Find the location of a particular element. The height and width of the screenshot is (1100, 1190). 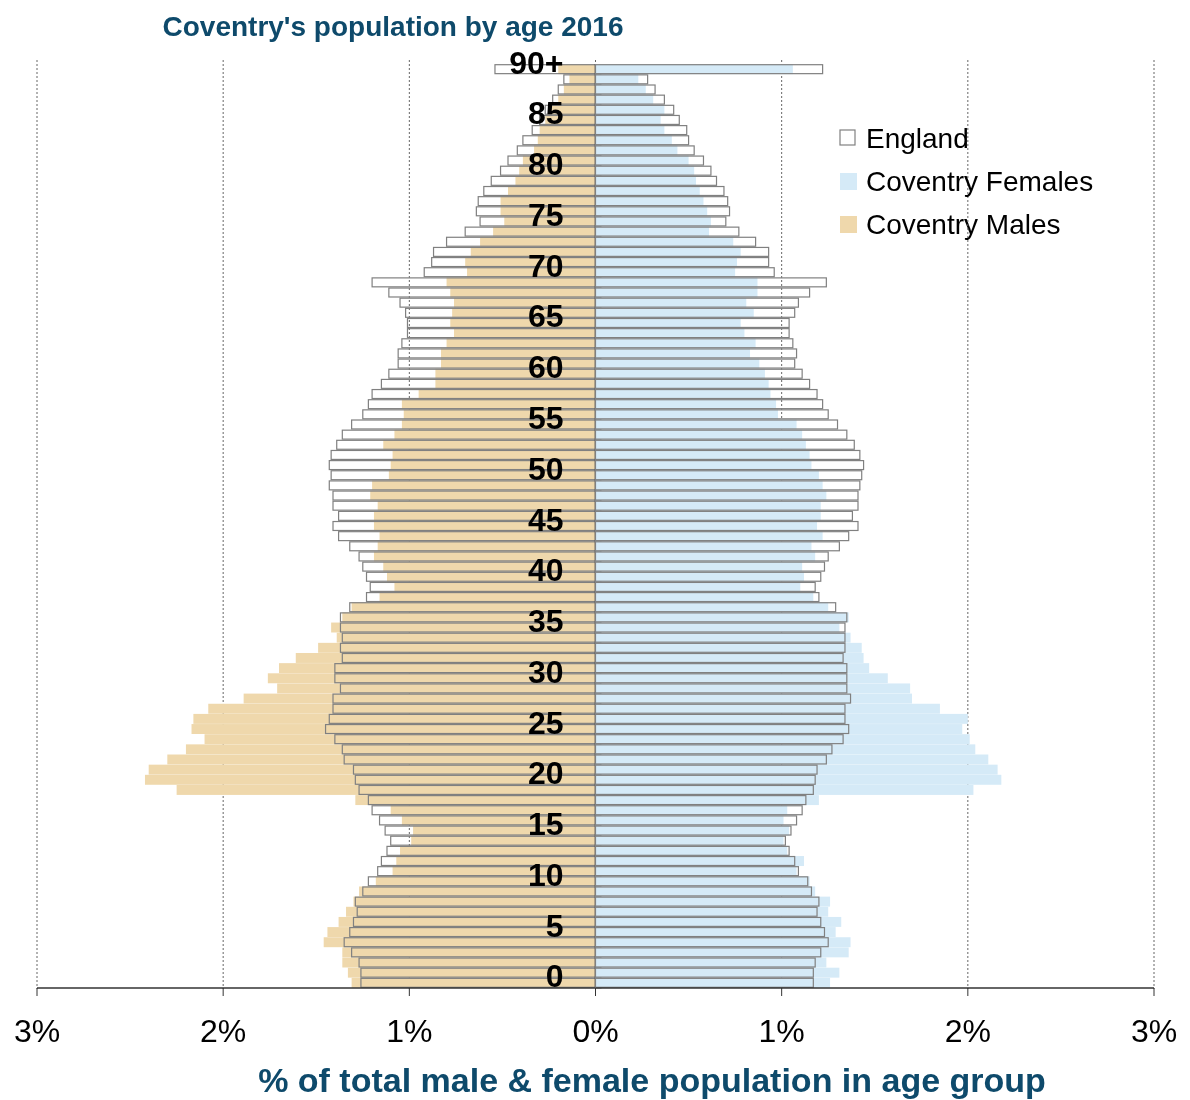

y-tick-label: 20 is located at coordinates (545, 773).